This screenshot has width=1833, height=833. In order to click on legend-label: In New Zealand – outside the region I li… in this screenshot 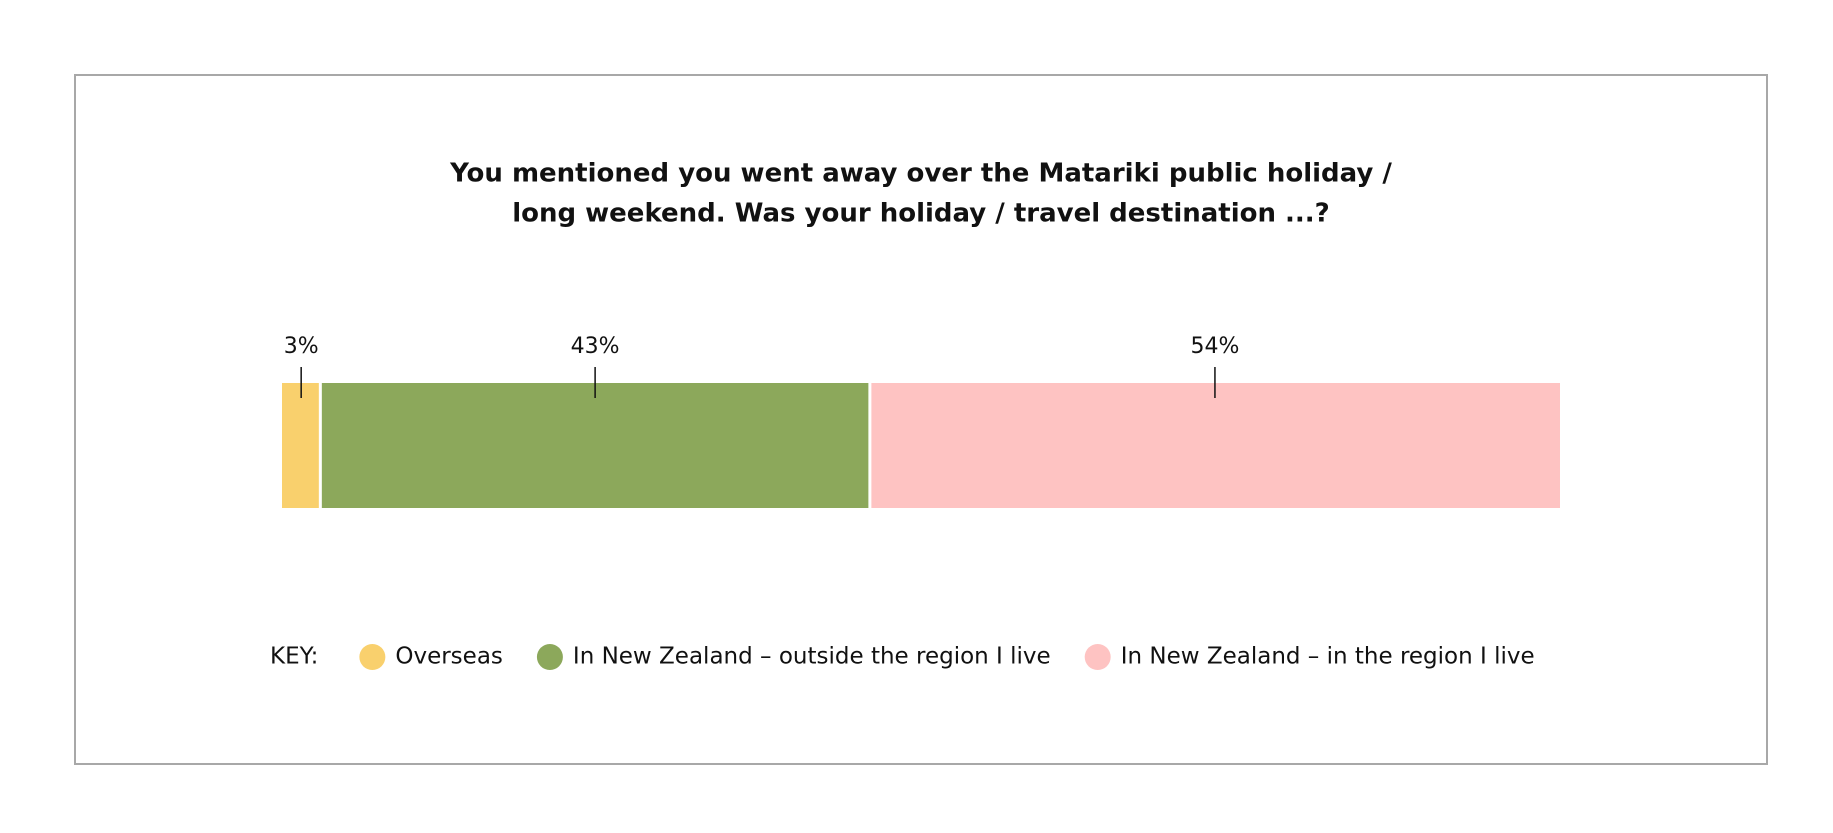, I will do `click(812, 657)`.